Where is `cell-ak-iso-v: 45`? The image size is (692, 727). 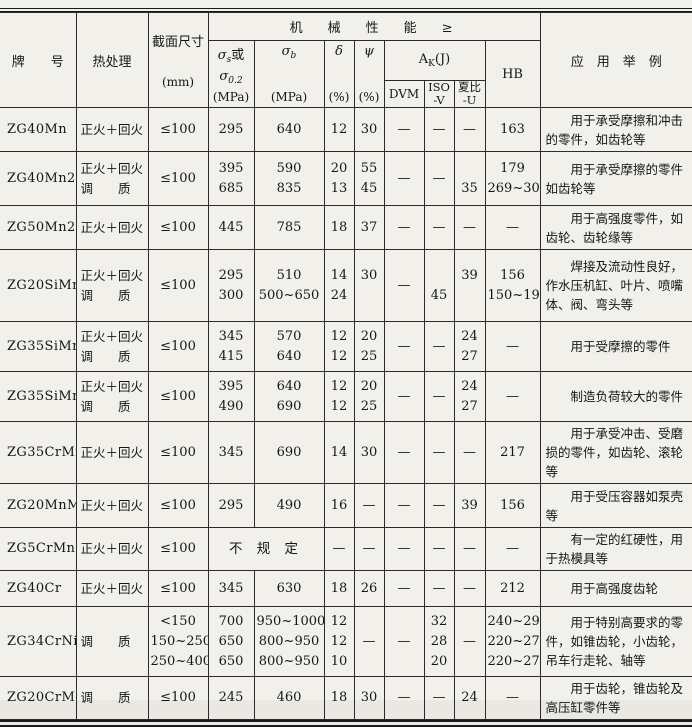 cell-ak-iso-v: 45 is located at coordinates (439, 285).